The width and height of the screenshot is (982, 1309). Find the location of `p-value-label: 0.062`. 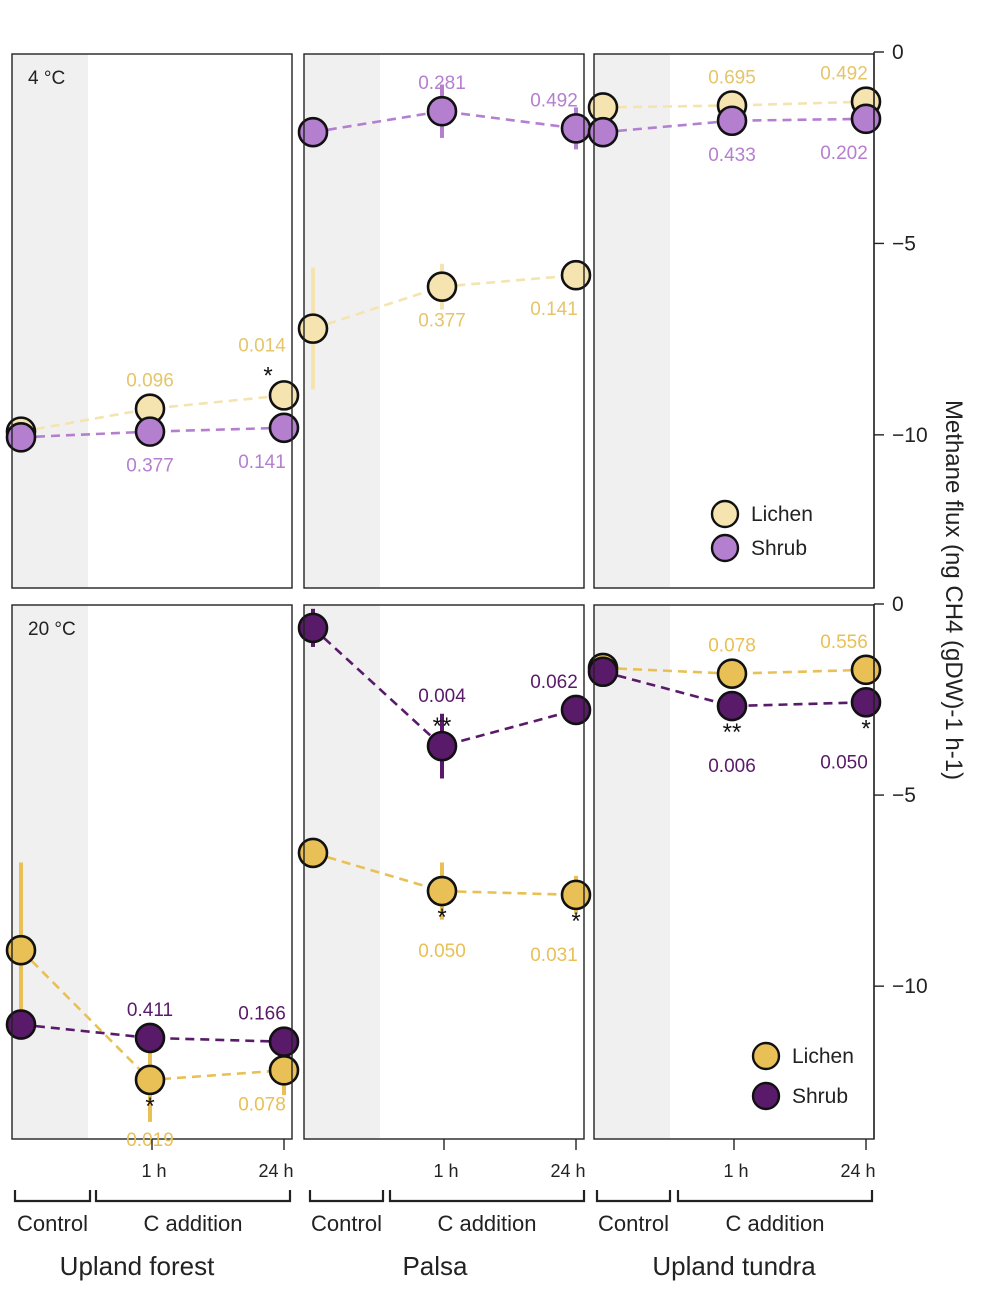

p-value-label: 0.062 is located at coordinates (554, 682).